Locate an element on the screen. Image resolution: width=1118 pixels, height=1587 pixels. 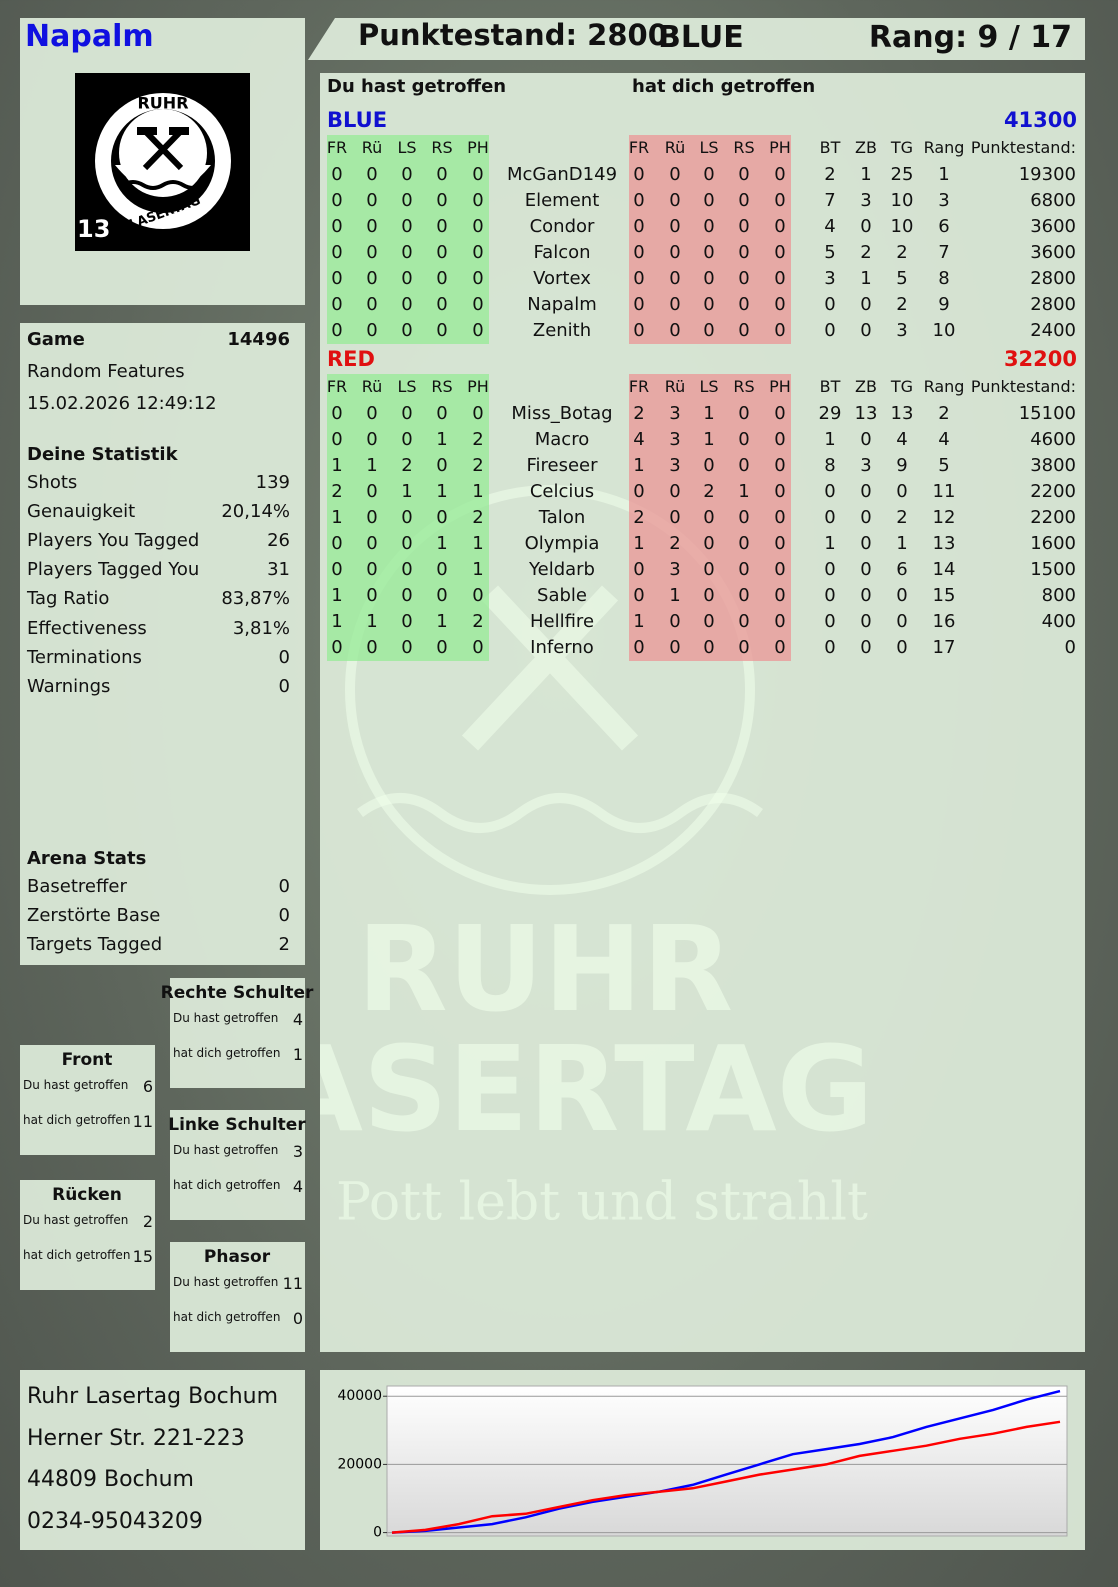
arena-label: Basetreffer is located at coordinates (77, 886).